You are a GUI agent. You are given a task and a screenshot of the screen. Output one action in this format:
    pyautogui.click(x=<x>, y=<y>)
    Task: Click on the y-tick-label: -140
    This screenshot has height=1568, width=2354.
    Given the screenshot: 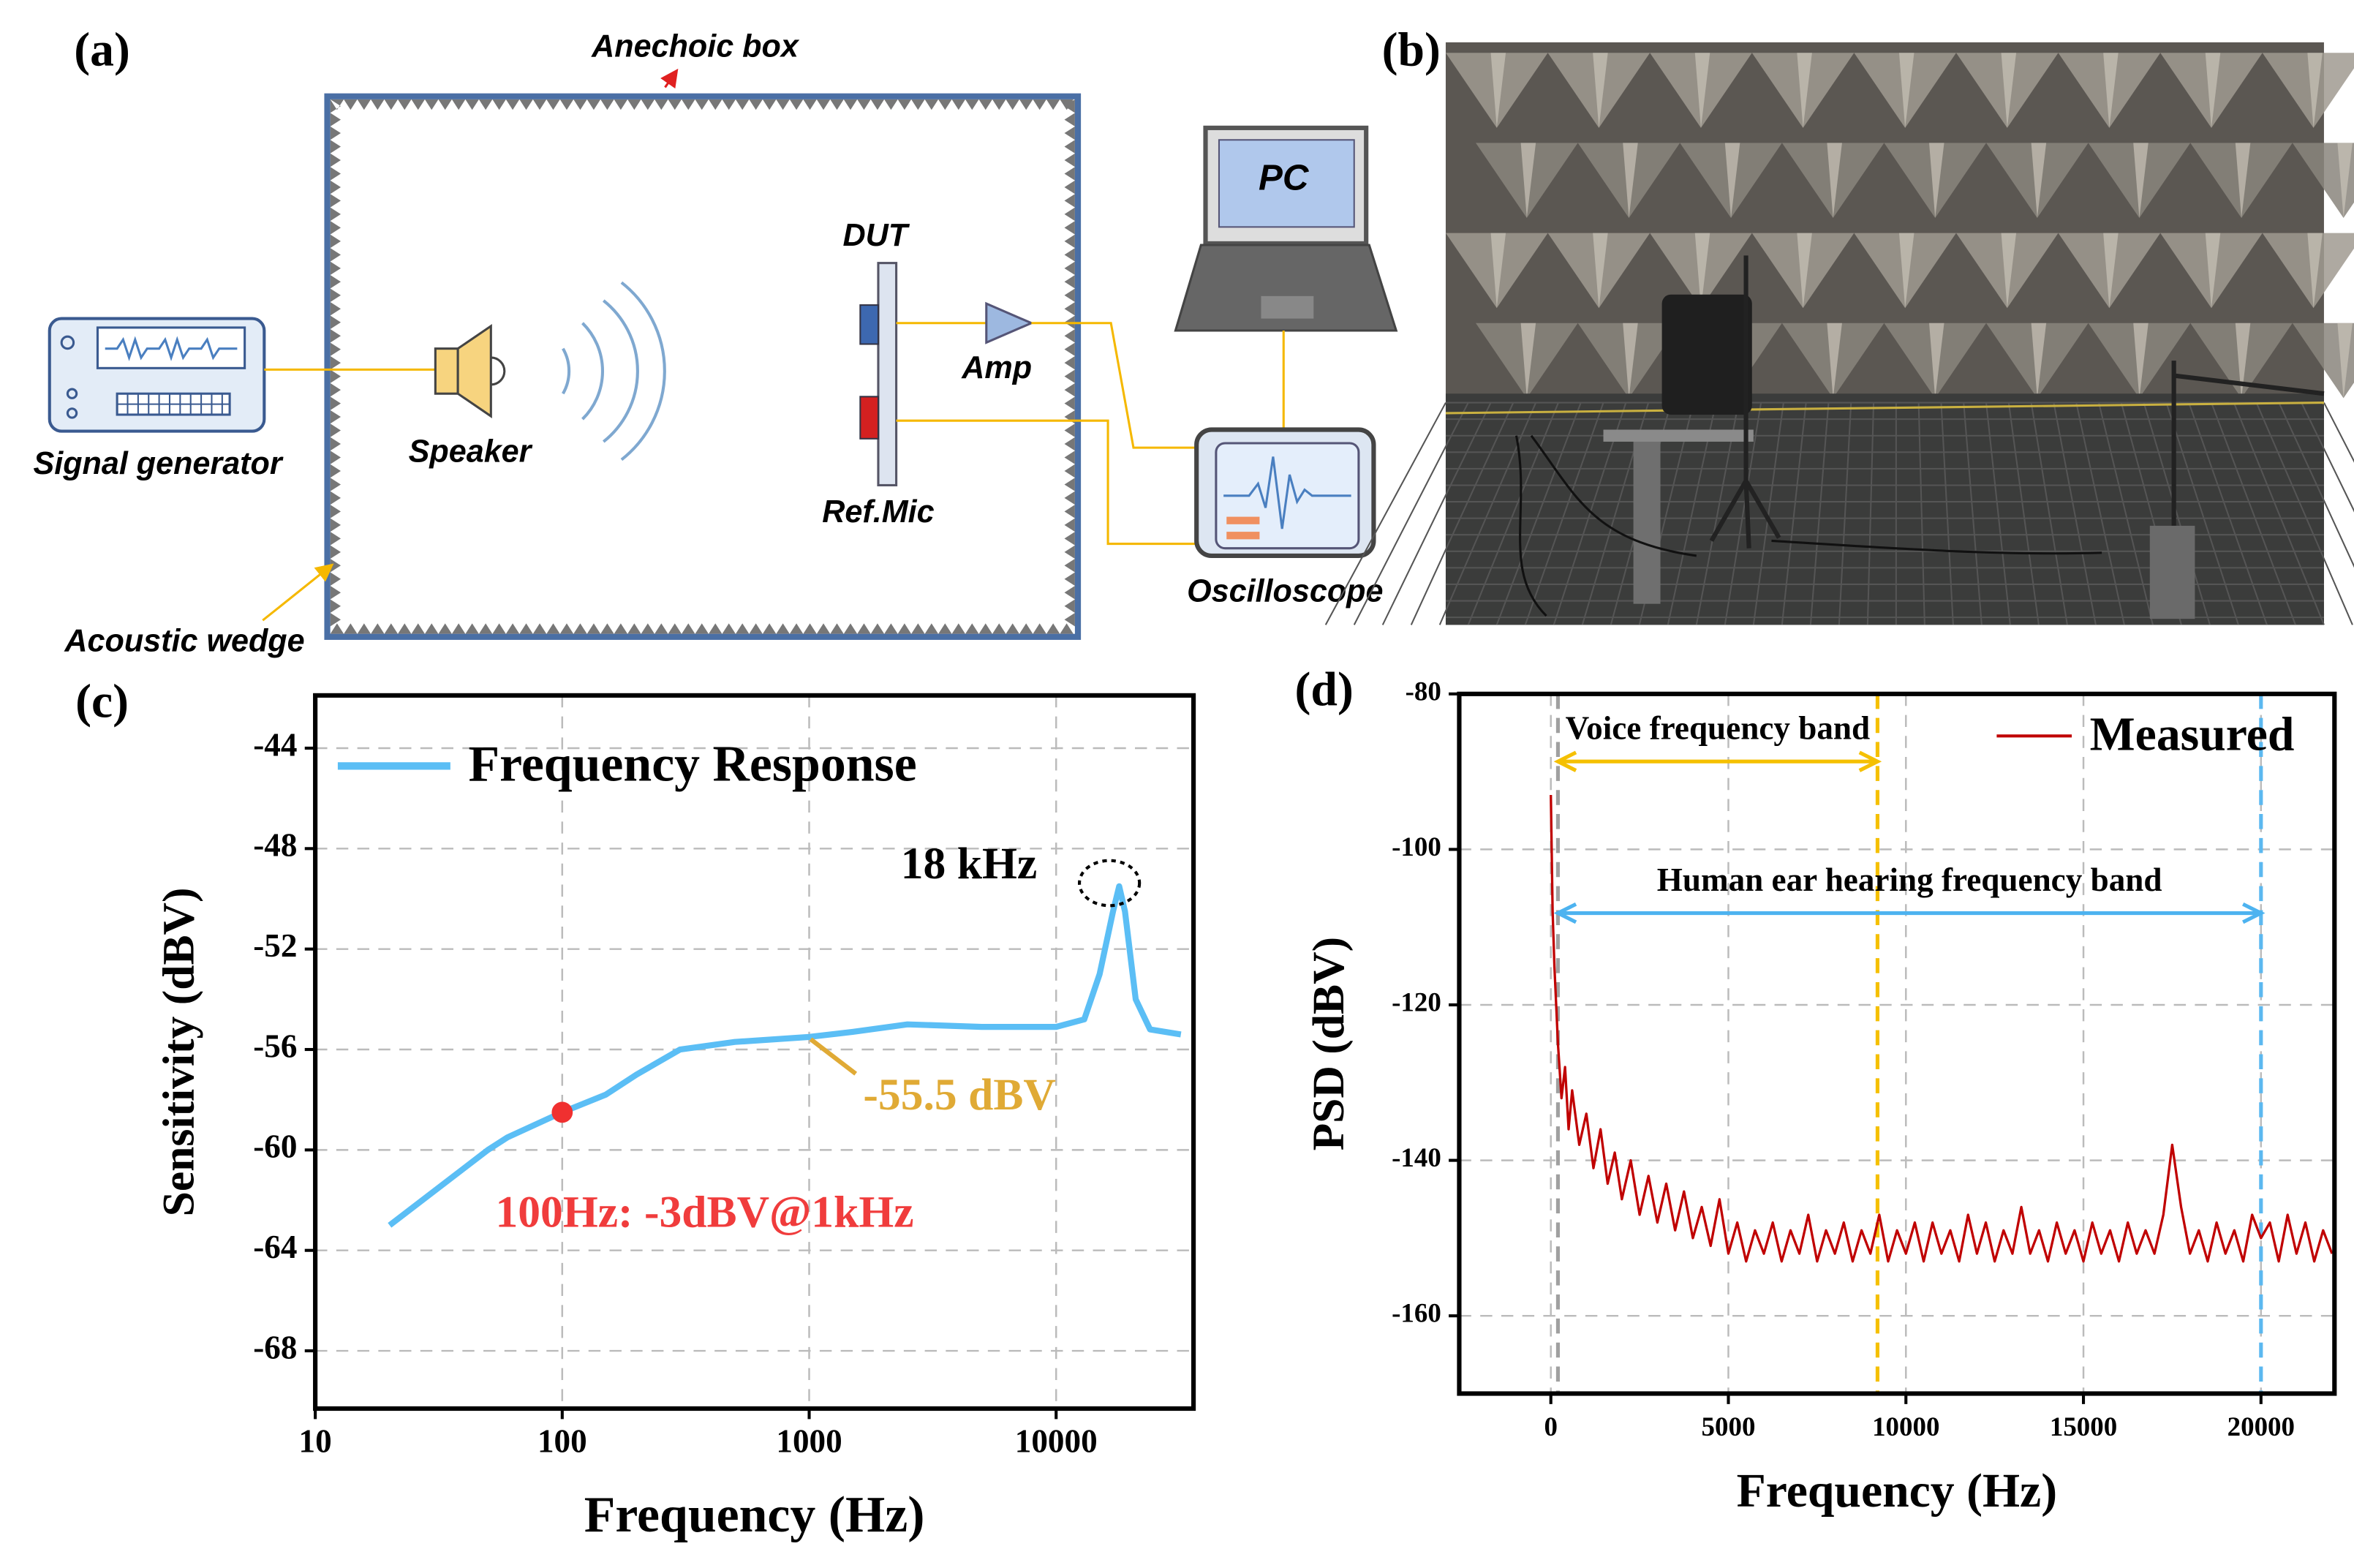 What is the action you would take?
    pyautogui.click(x=1416, y=1157)
    